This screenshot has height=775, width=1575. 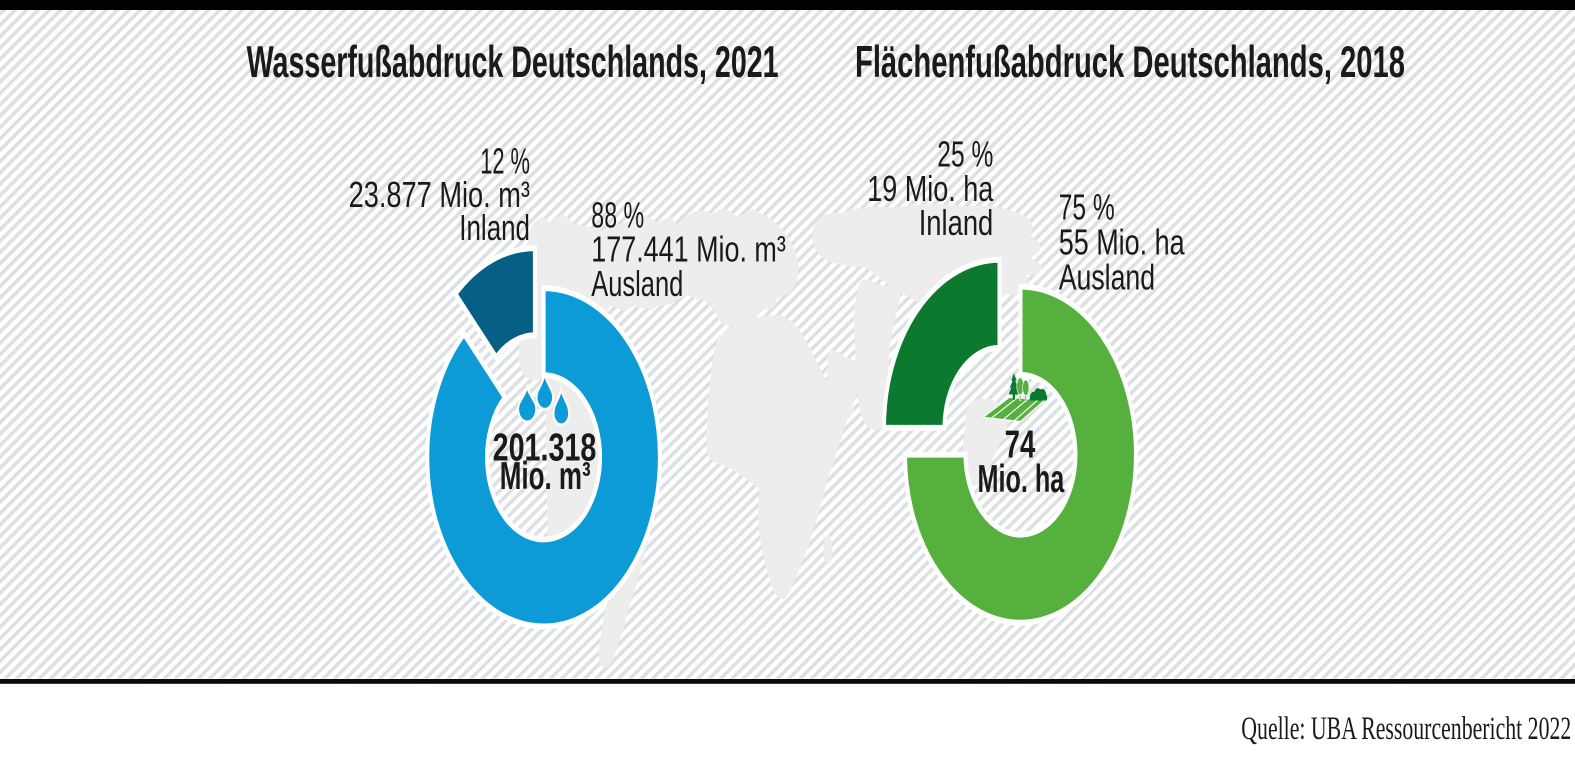 I want to click on svg-text: 74, so click(x=1020, y=445).